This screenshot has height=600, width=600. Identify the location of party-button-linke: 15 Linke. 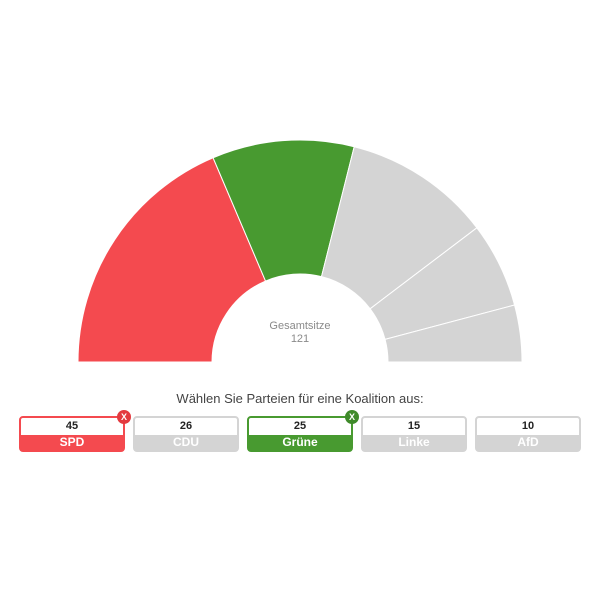
(414, 434).